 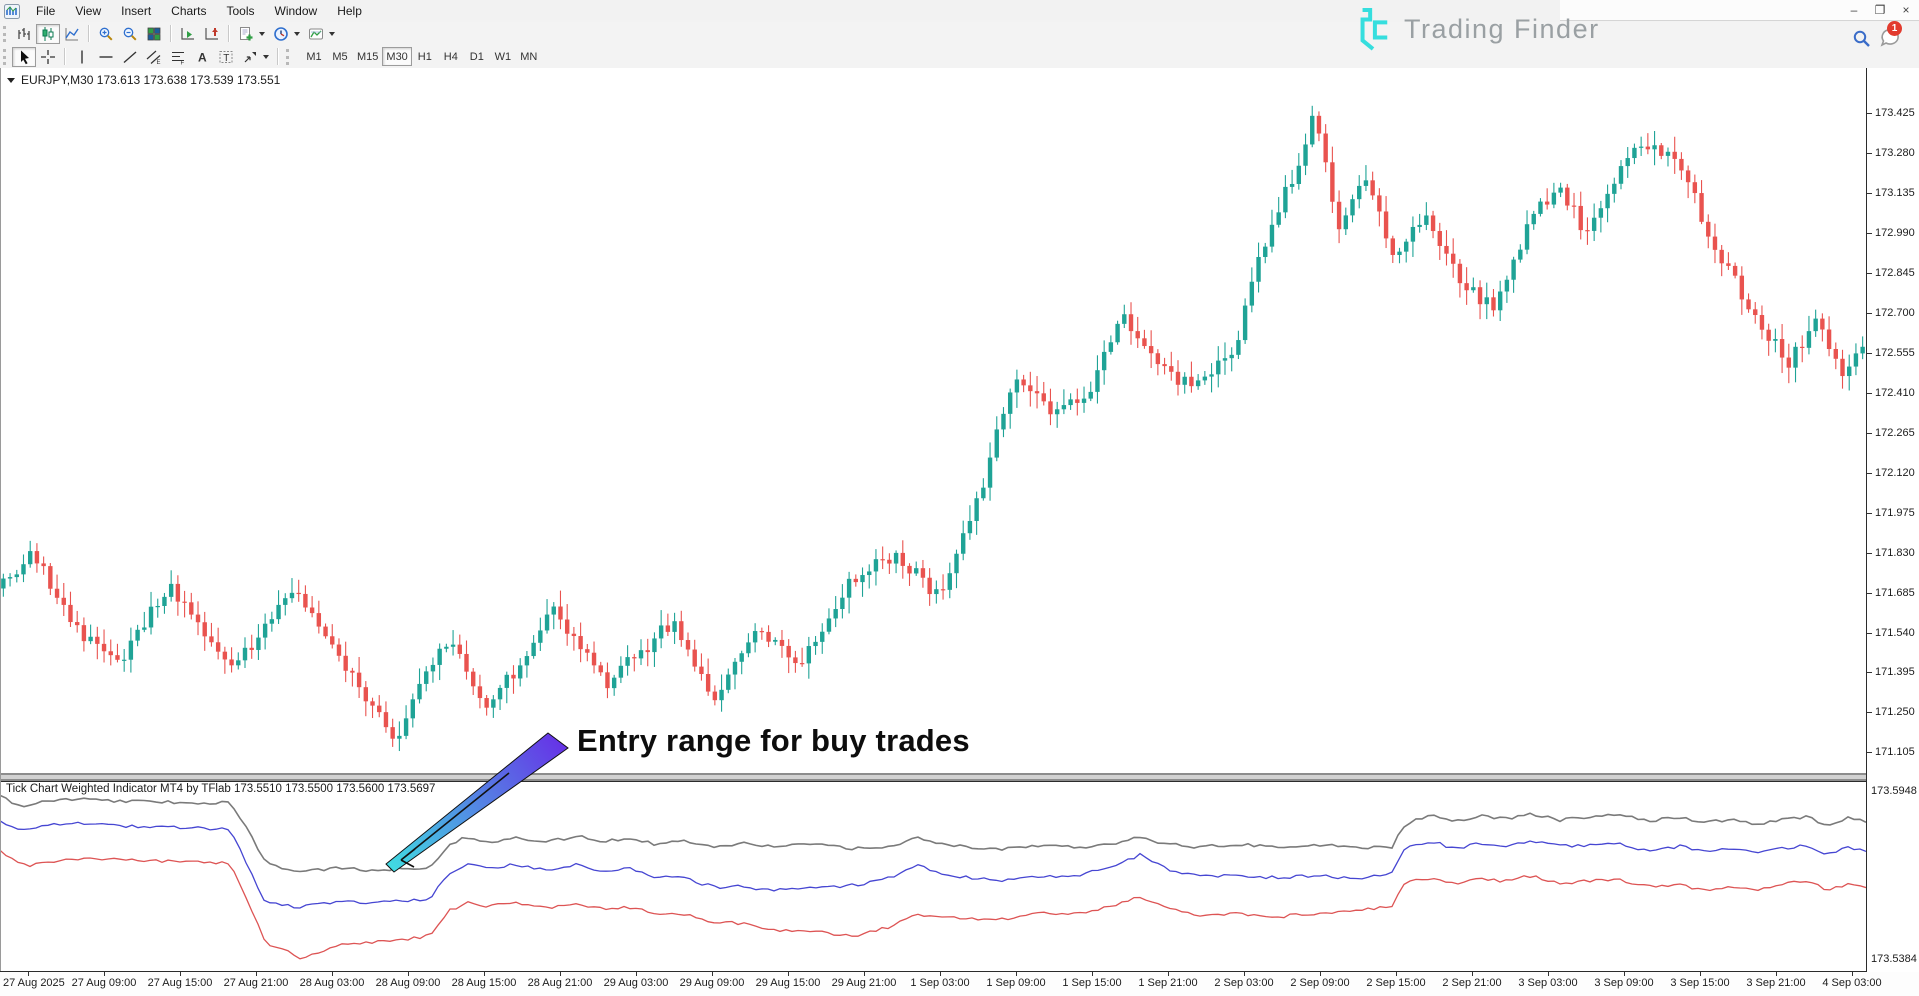 What do you see at coordinates (712, 983) in the screenshot?
I see `time-axis-label: 29 Aug 09:00` at bounding box center [712, 983].